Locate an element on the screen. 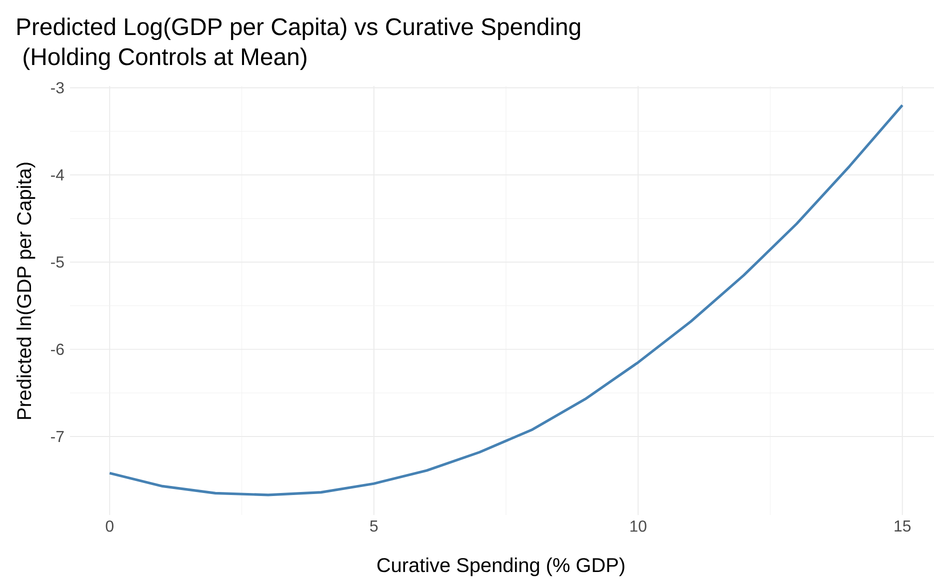  y-tick-label: -7 is located at coordinates (57, 436).